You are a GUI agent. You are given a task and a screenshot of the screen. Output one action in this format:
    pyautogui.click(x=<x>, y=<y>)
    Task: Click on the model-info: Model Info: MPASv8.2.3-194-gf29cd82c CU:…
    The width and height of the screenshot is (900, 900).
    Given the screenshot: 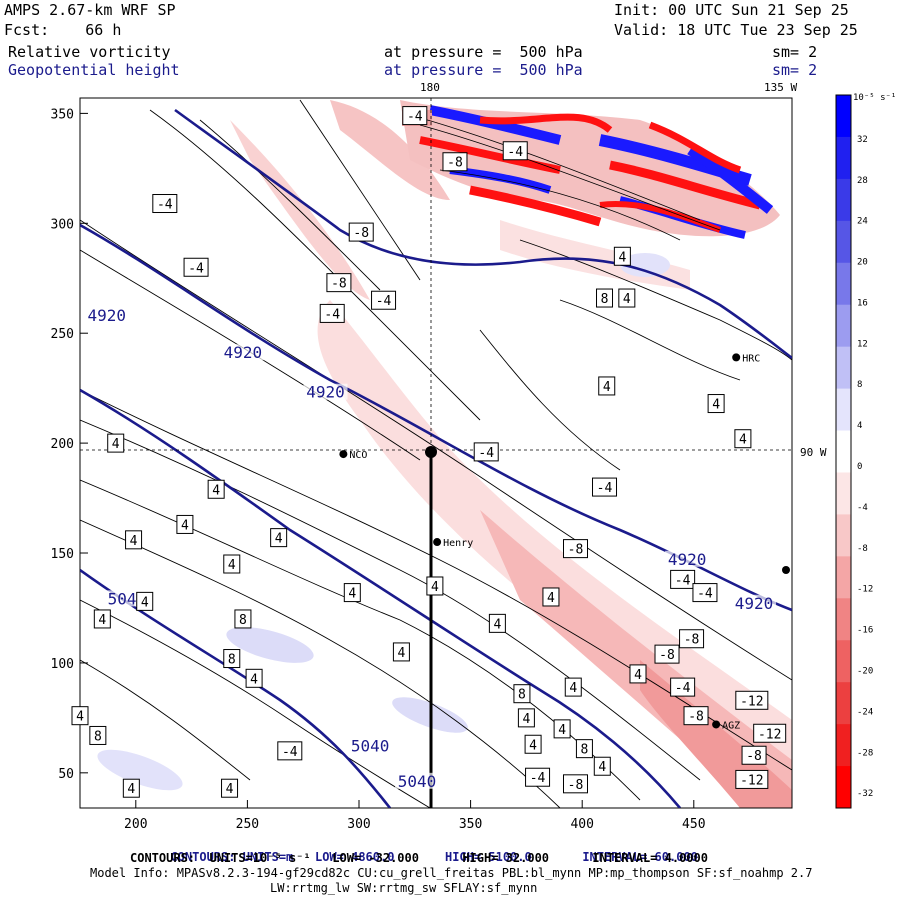 What is the action you would take?
    pyautogui.click(x=451, y=873)
    